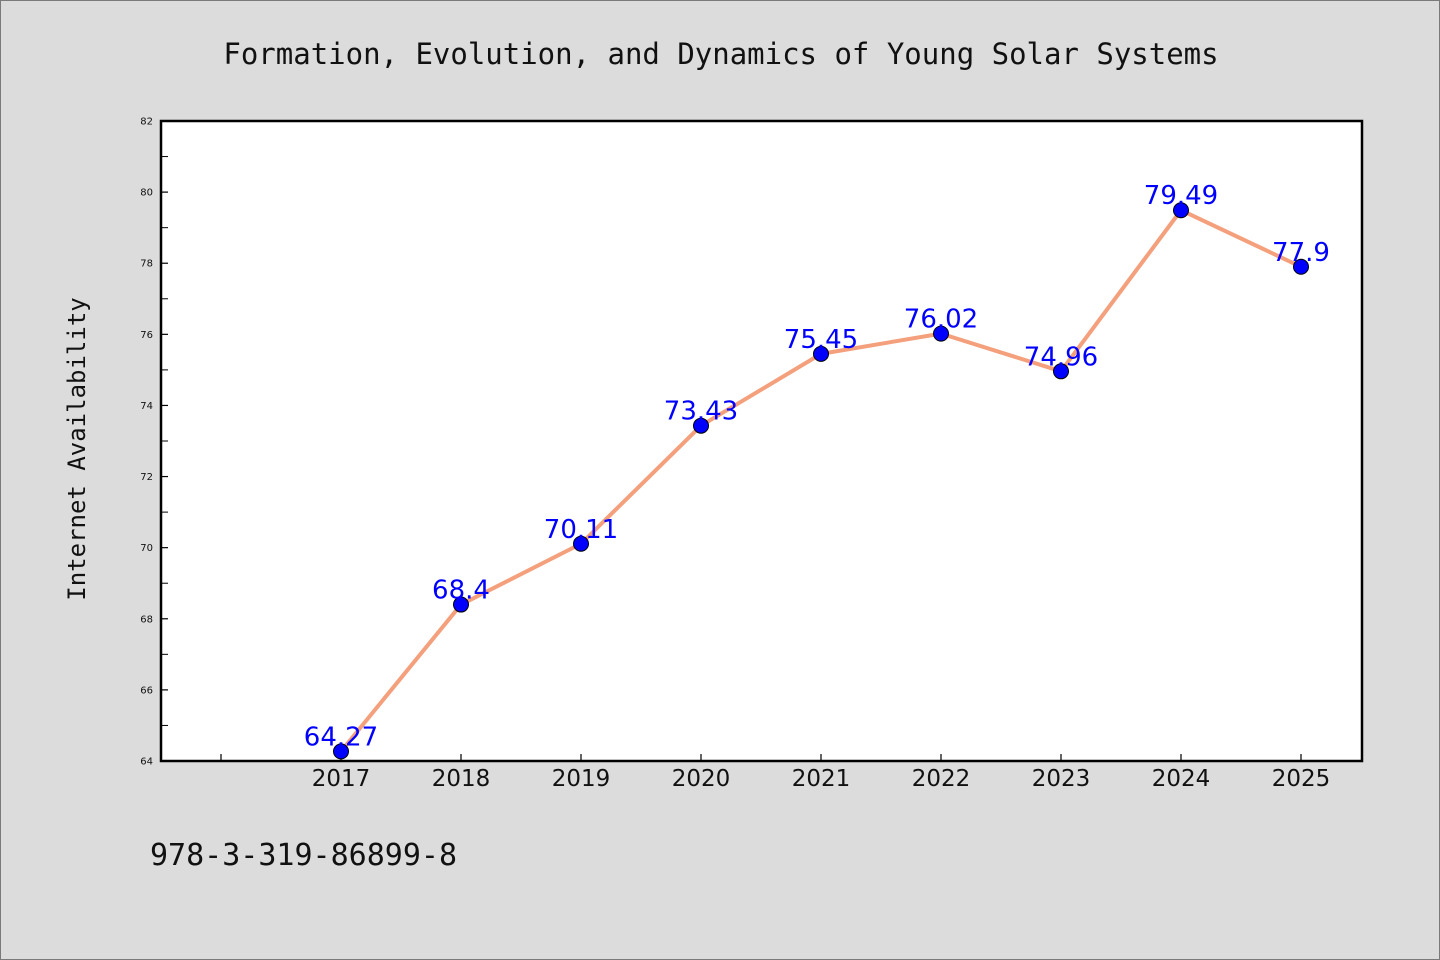  What do you see at coordinates (701, 425) in the screenshot?
I see `data-point-73.43` at bounding box center [701, 425].